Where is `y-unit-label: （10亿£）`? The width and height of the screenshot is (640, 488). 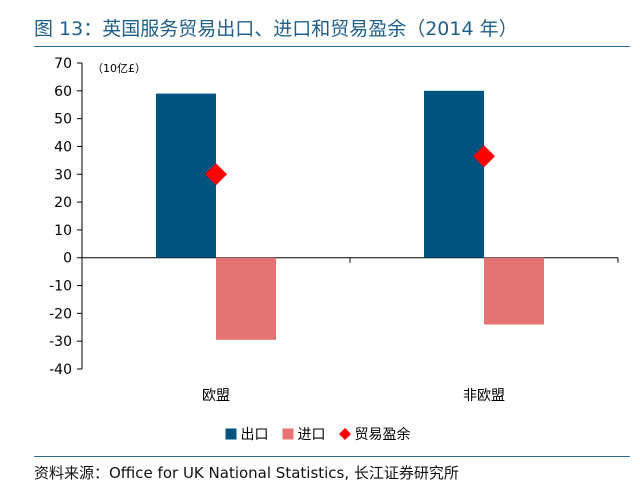 y-unit-label: （10亿£） is located at coordinates (119, 68).